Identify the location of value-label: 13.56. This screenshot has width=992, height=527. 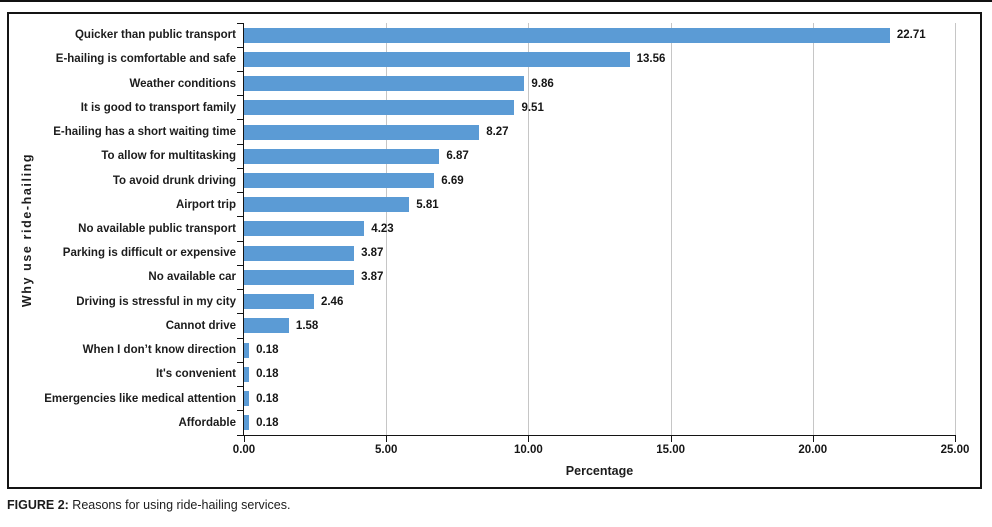
(651, 59).